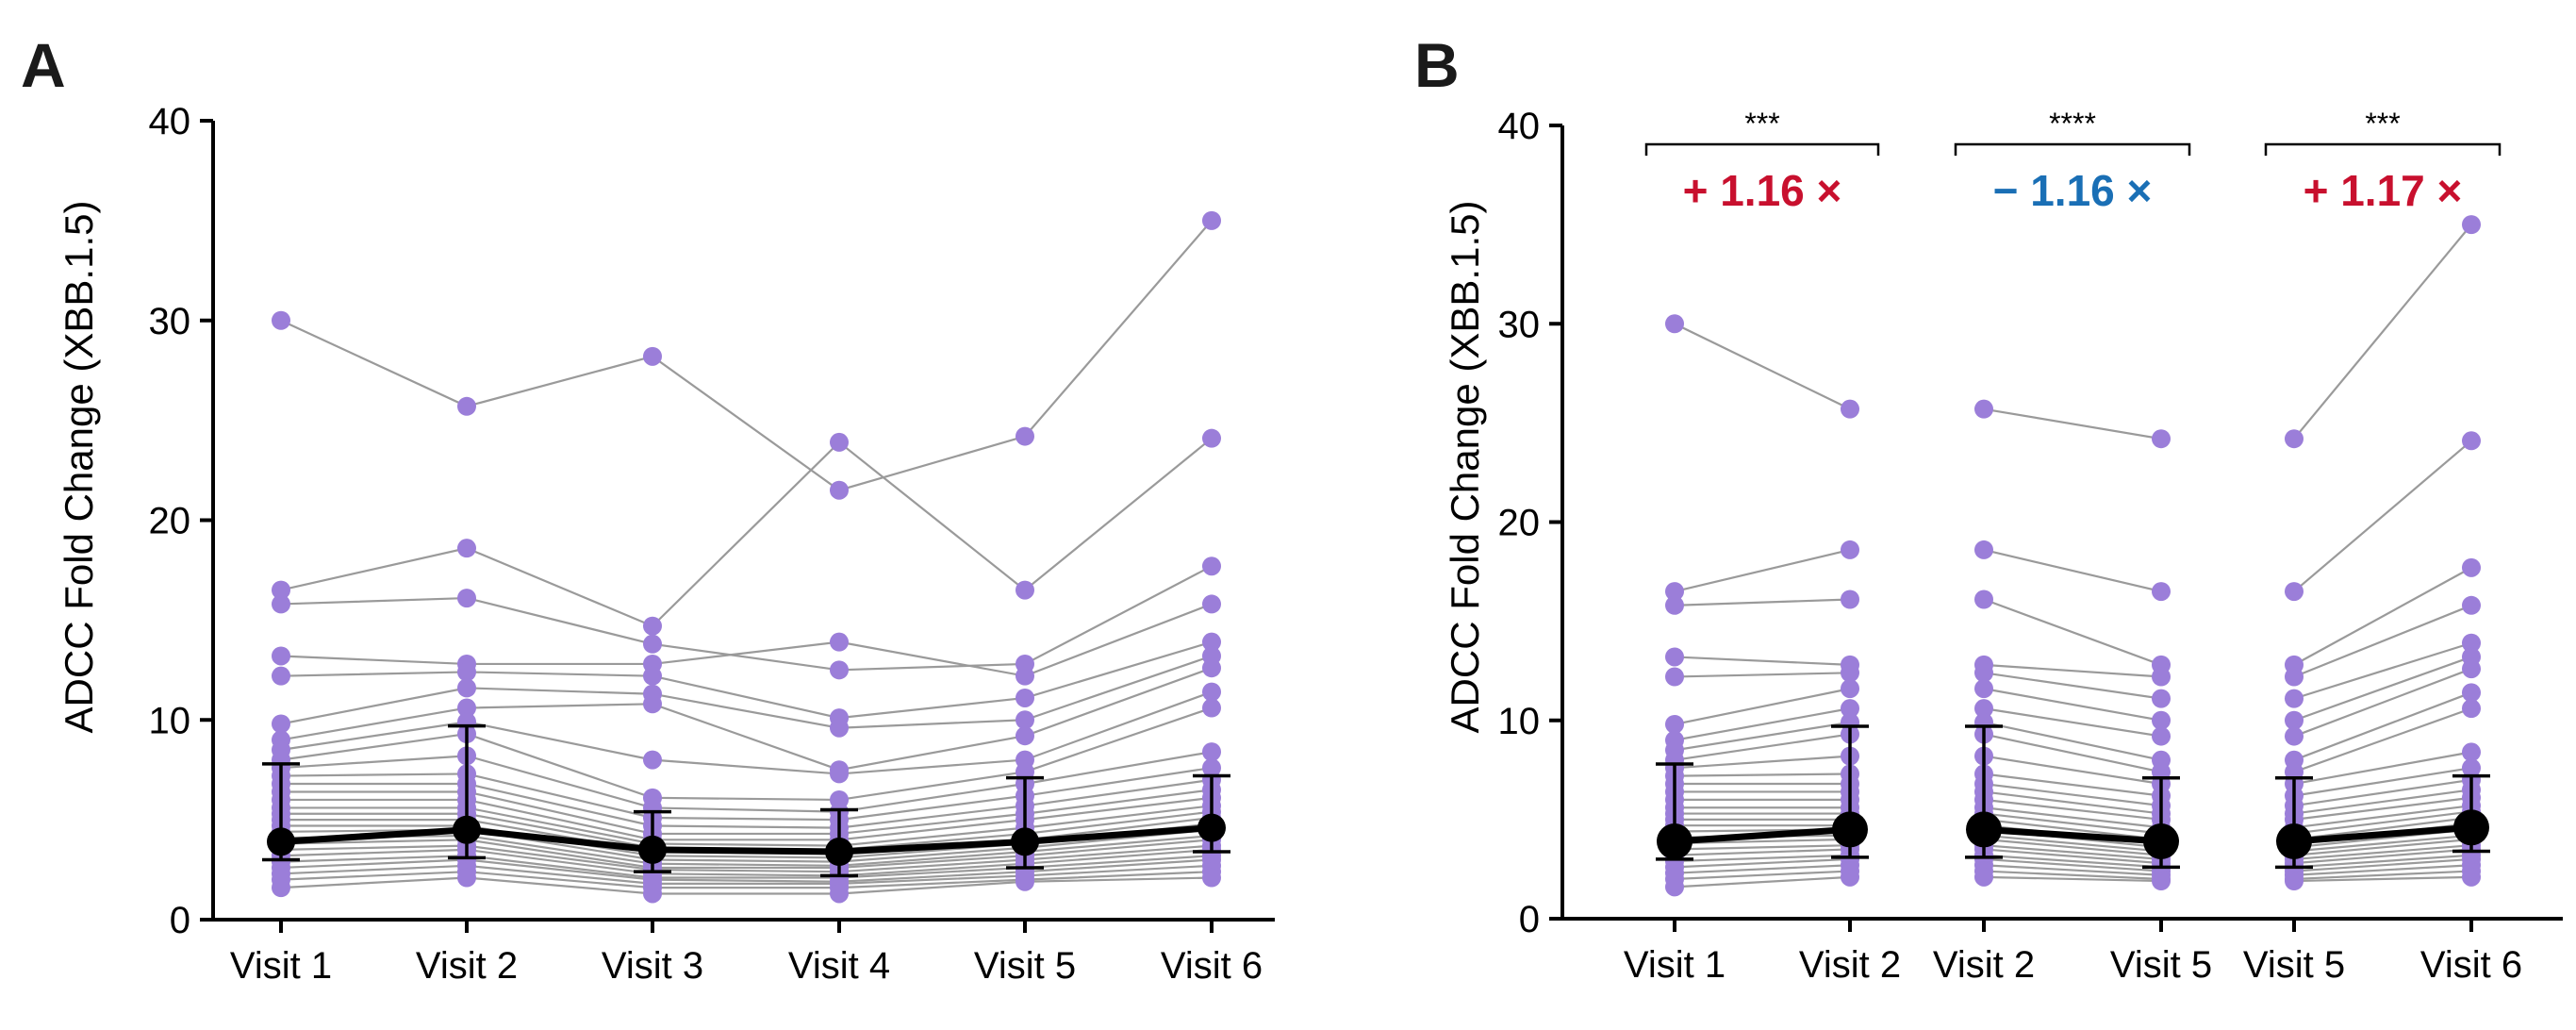  What do you see at coordinates (1519, 324) in the screenshot?
I see `panel-b-y-tick-label: 30` at bounding box center [1519, 324].